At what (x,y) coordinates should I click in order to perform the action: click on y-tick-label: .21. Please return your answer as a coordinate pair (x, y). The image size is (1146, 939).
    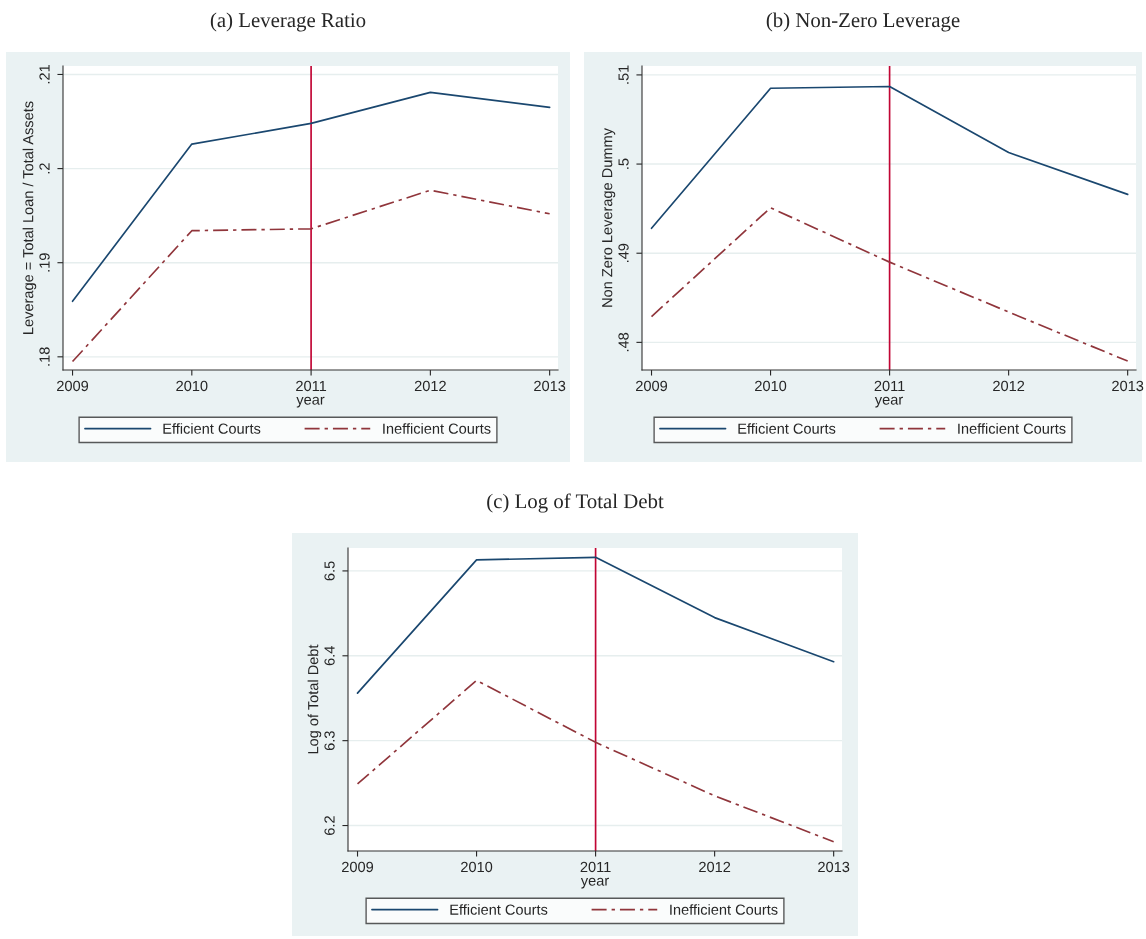
    Looking at the image, I should click on (44, 74).